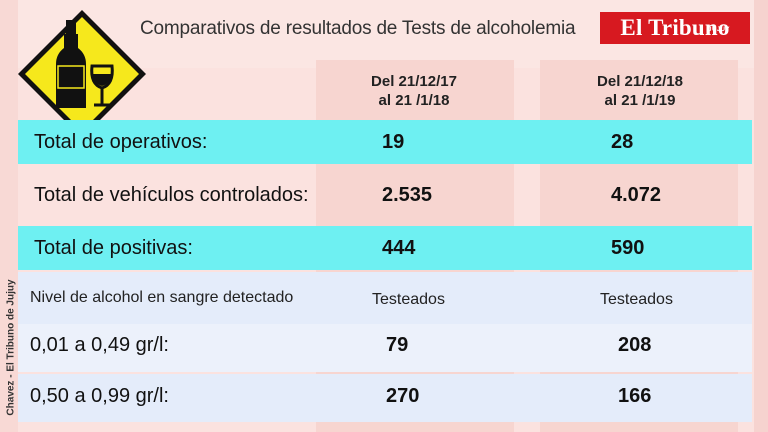 The width and height of the screenshot is (768, 432). I want to click on level-value-2017: 270, so click(403, 396).